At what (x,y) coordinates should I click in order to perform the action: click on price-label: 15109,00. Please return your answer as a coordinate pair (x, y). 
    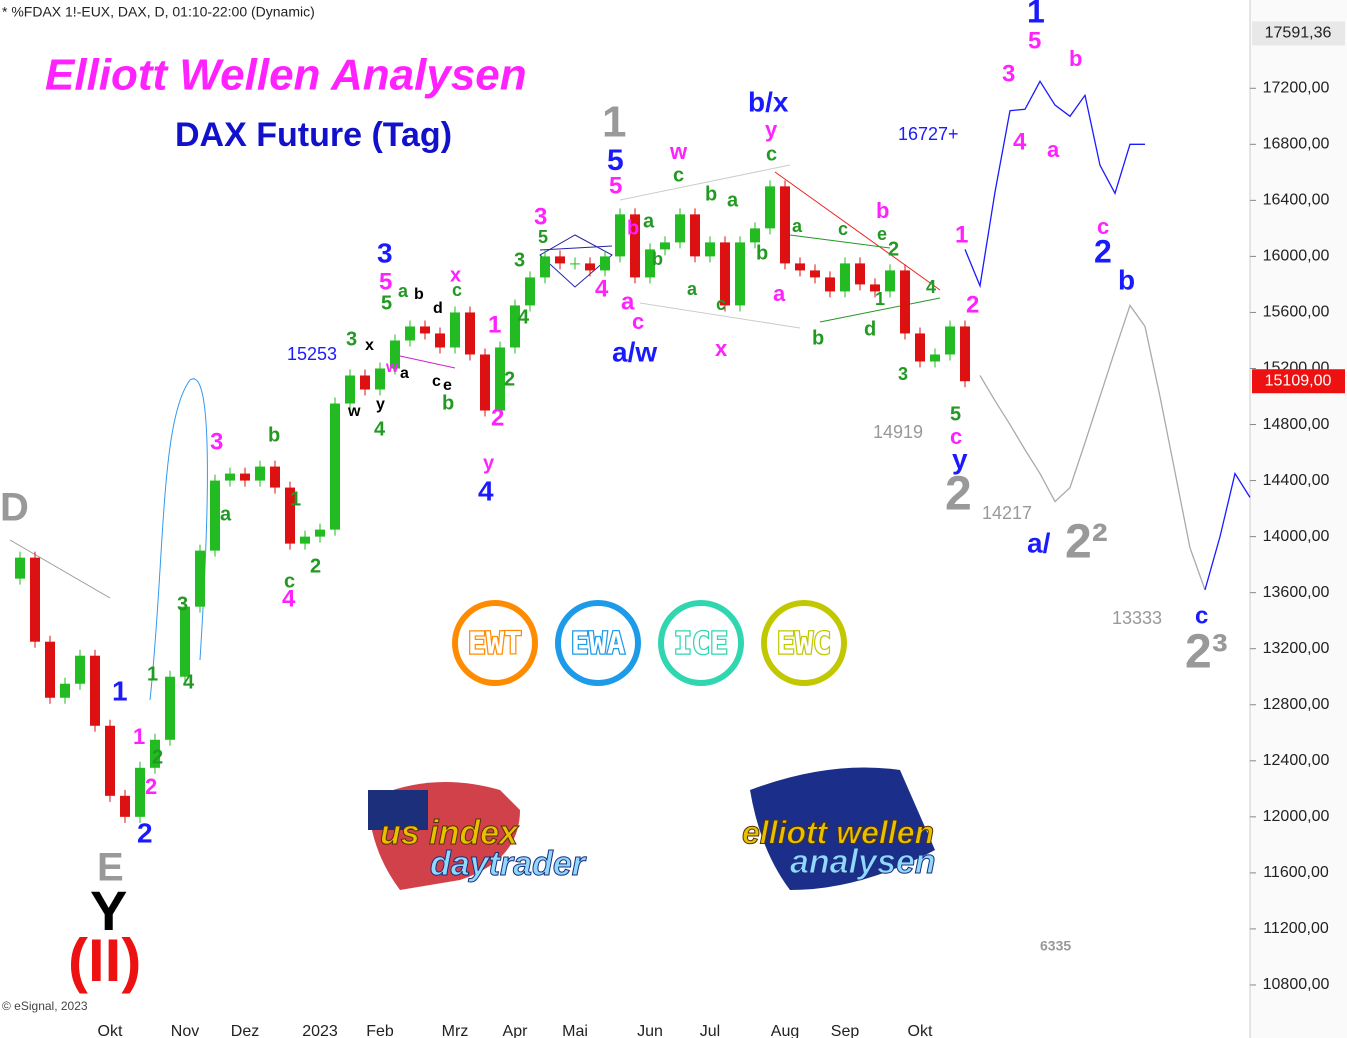
    Looking at the image, I should click on (1298, 380).